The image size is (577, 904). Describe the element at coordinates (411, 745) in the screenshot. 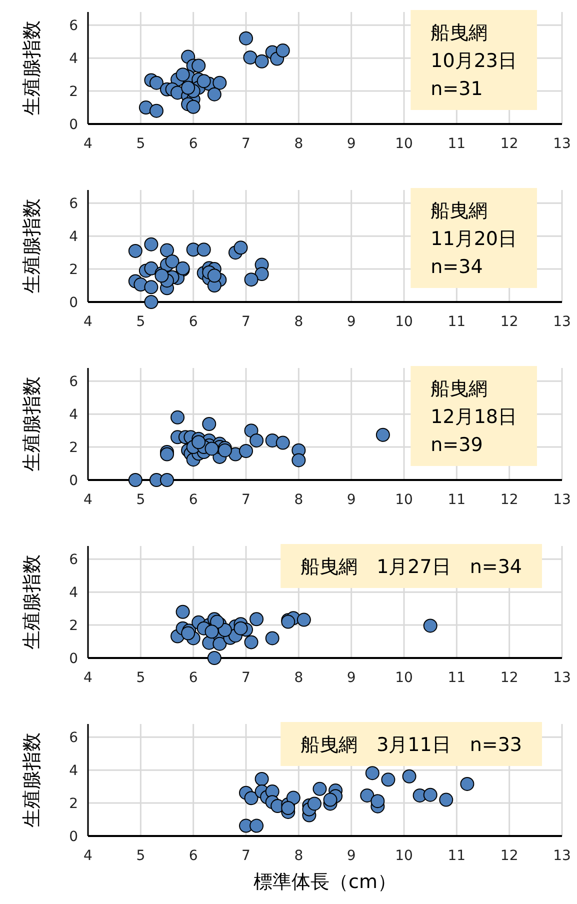

I see `annotation: 船曳網 3月11日 n=33` at that location.